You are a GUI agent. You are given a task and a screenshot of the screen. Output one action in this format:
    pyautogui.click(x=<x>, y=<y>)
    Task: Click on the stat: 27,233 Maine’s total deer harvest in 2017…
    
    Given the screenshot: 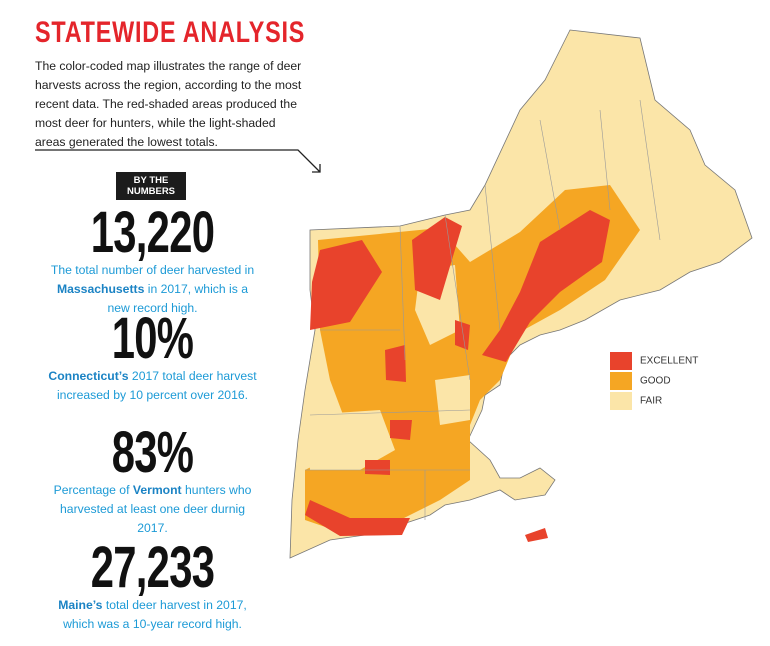 What is the action you would take?
    pyautogui.click(x=152, y=584)
    